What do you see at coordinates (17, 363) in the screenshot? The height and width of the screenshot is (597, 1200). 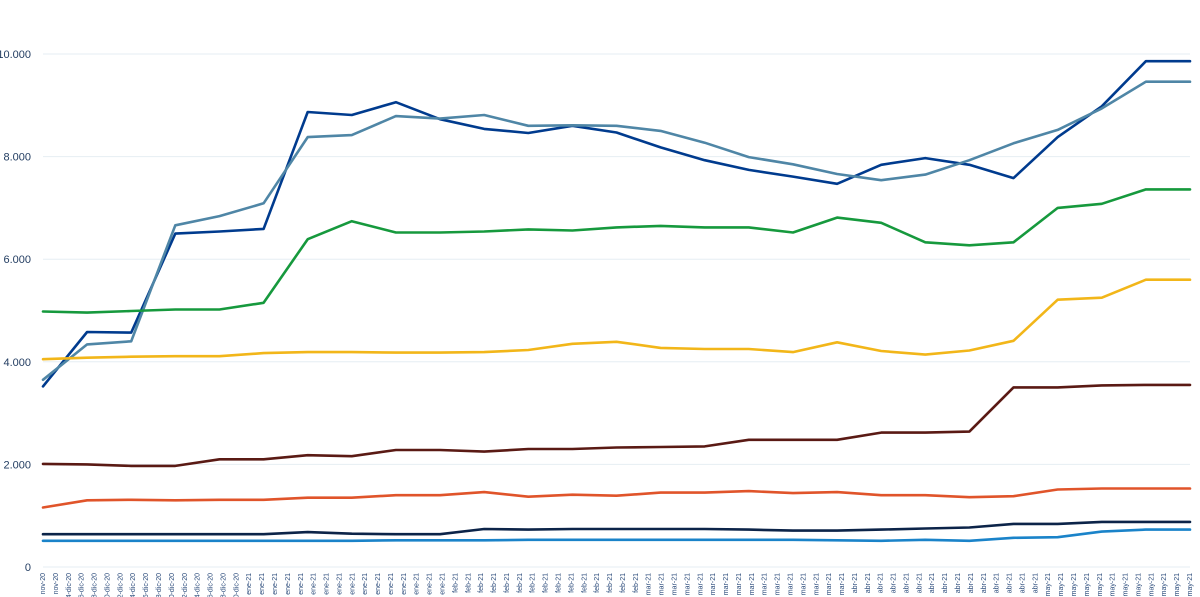 I see `y-tick-label: 4.000` at bounding box center [17, 363].